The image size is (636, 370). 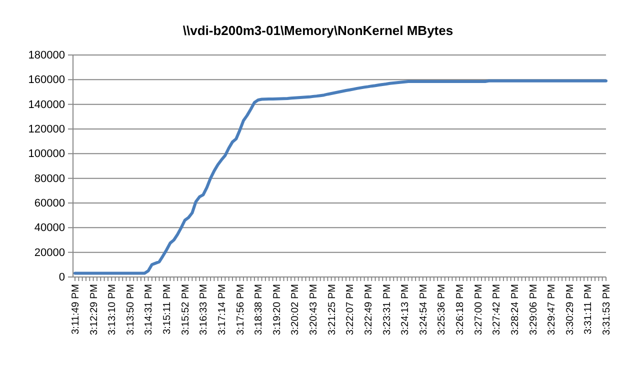 I want to click on x-tick-label: 3:31:53 PM, so click(x=607, y=310).